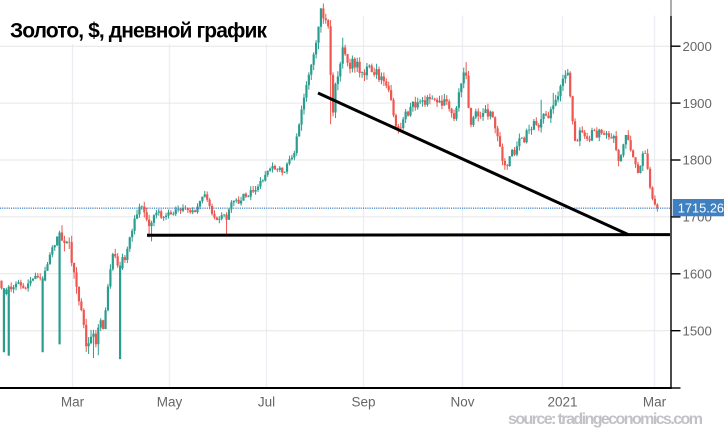 The height and width of the screenshot is (435, 724). Describe the element at coordinates (170, 401) in the screenshot. I see `svg-text: May` at that location.